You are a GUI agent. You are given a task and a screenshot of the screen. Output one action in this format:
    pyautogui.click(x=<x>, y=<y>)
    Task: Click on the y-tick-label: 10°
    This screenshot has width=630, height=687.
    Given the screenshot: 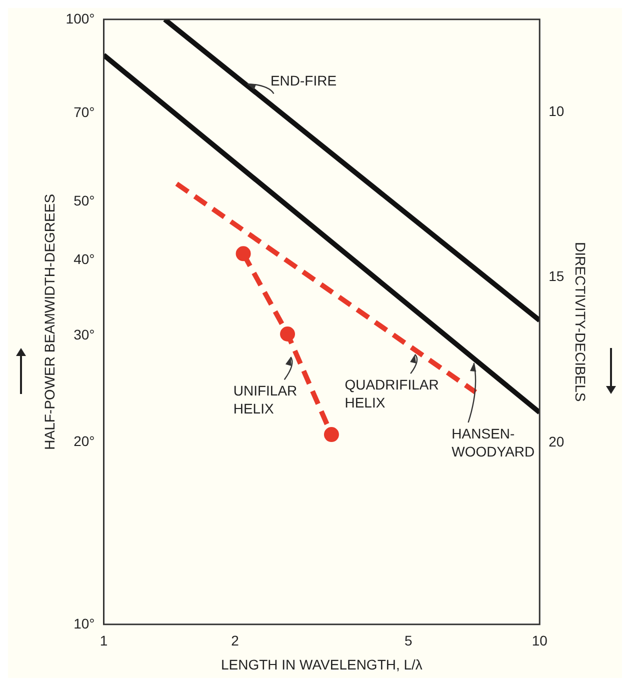 What is the action you would take?
    pyautogui.click(x=84, y=623)
    